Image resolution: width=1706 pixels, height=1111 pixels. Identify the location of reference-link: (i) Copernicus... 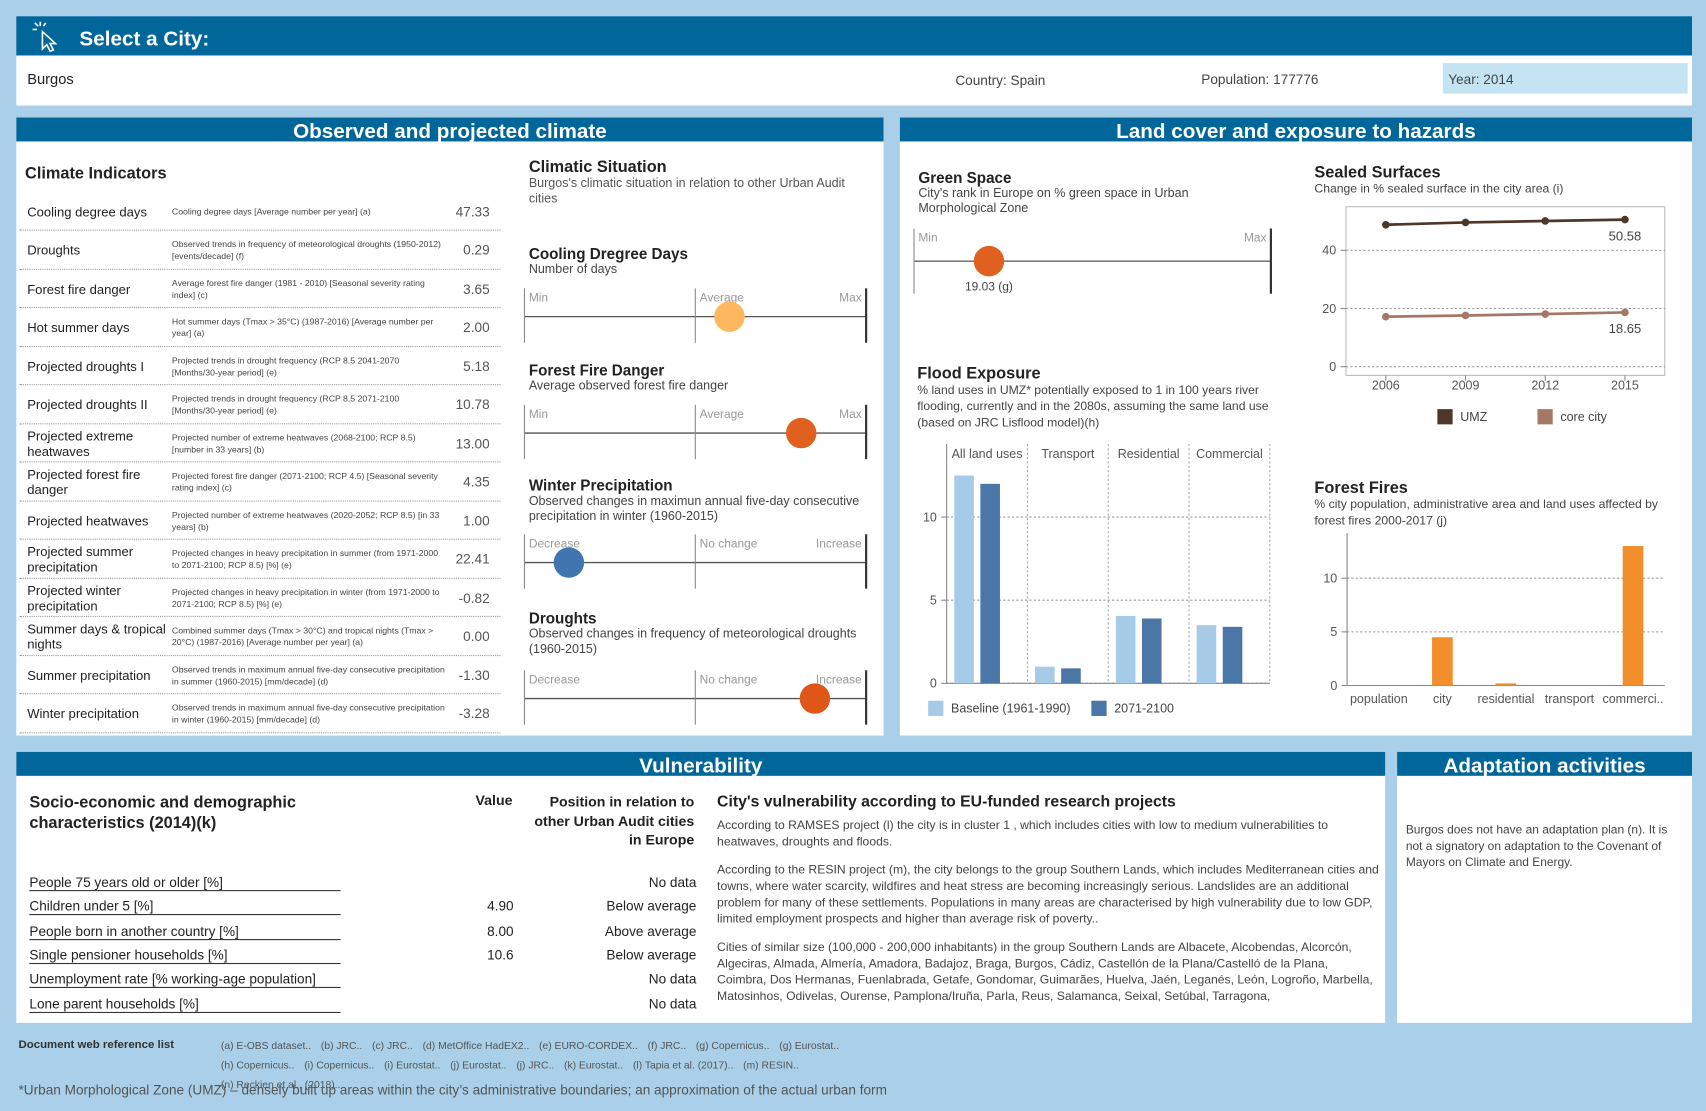
(339, 1065).